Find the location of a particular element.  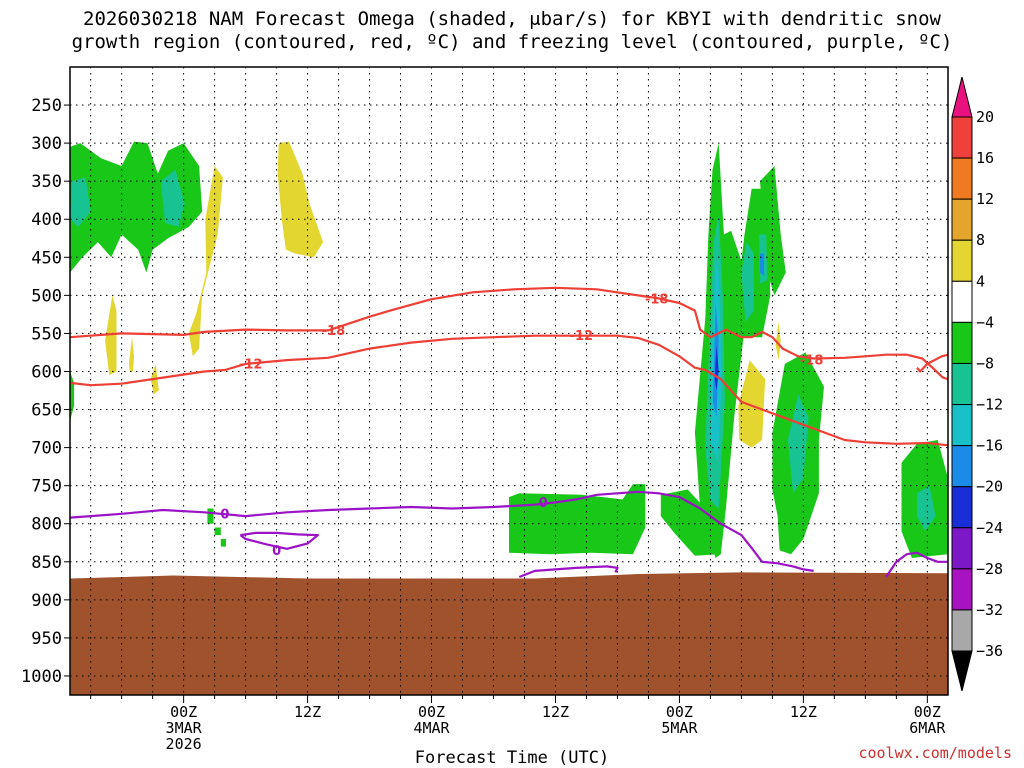

x-tick-label-5-2: 5MAR is located at coordinates (679, 728).